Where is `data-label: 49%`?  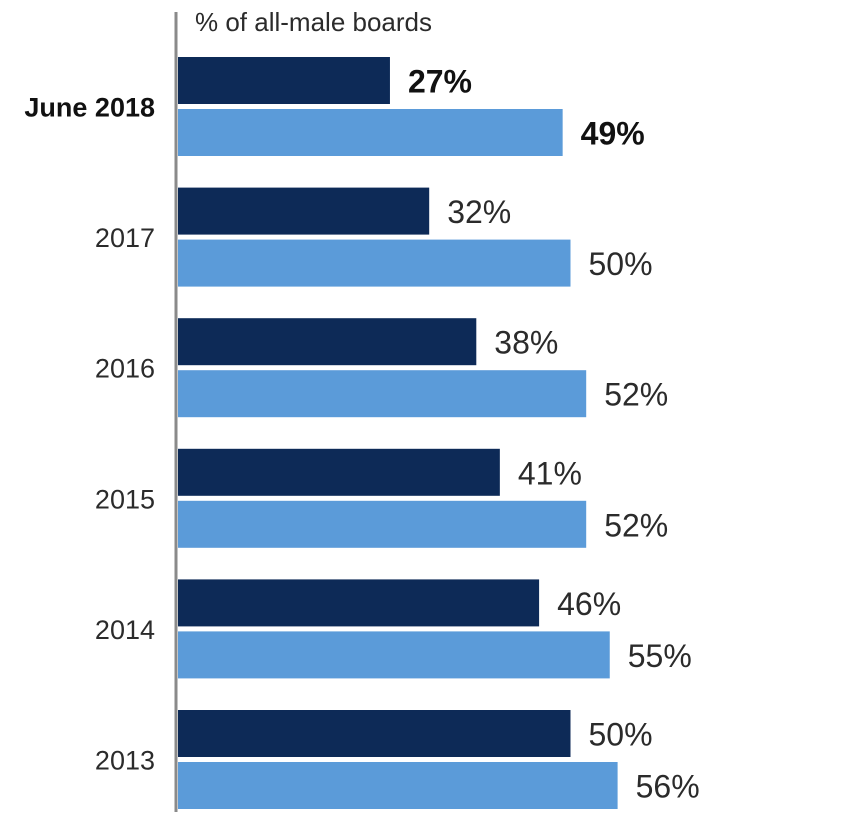
data-label: 49% is located at coordinates (613, 134).